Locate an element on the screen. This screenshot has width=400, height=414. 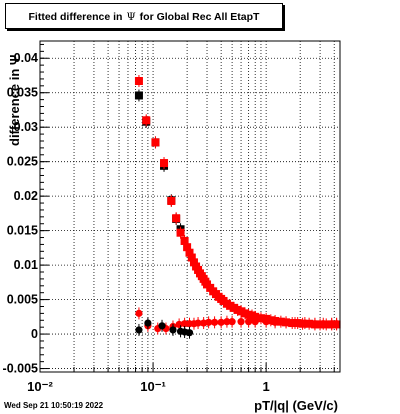
y-tick-label: 0.01 is located at coordinates (26, 265).